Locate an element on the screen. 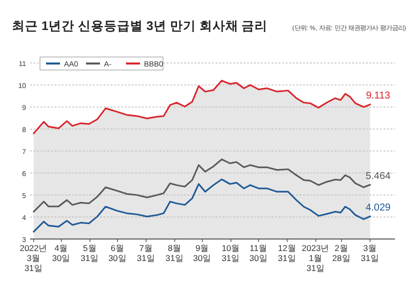 This screenshot has height=290, width=410. x-tick-label: 12월 31일 is located at coordinates (287, 253).